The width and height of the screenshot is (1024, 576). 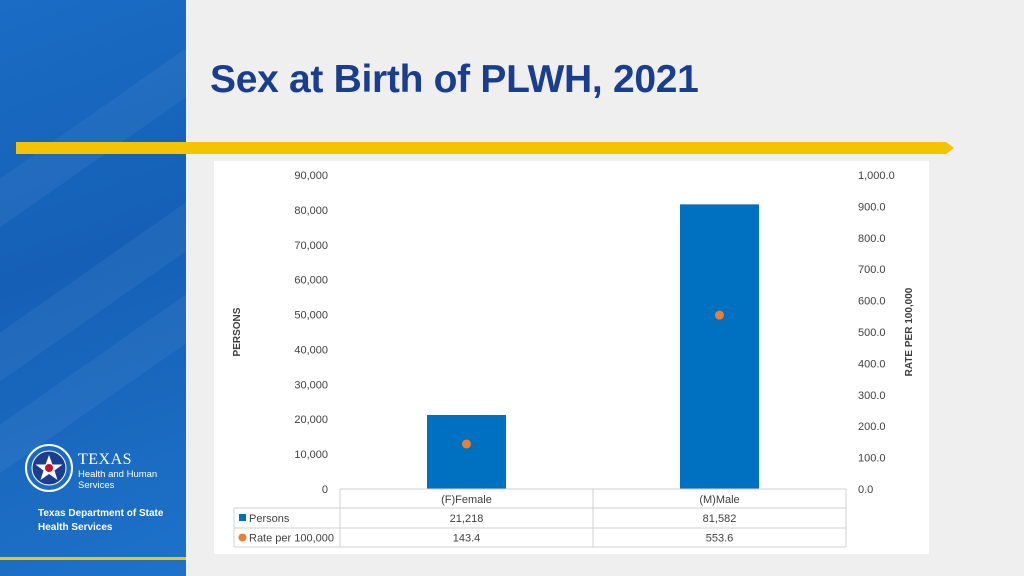 I want to click on logo-wordmark: TEXAS, so click(x=105, y=459).